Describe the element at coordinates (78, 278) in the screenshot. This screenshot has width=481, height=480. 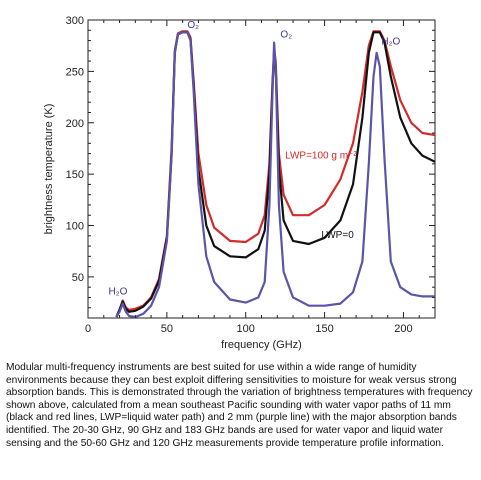
I see `y-tick-label: 50` at that location.